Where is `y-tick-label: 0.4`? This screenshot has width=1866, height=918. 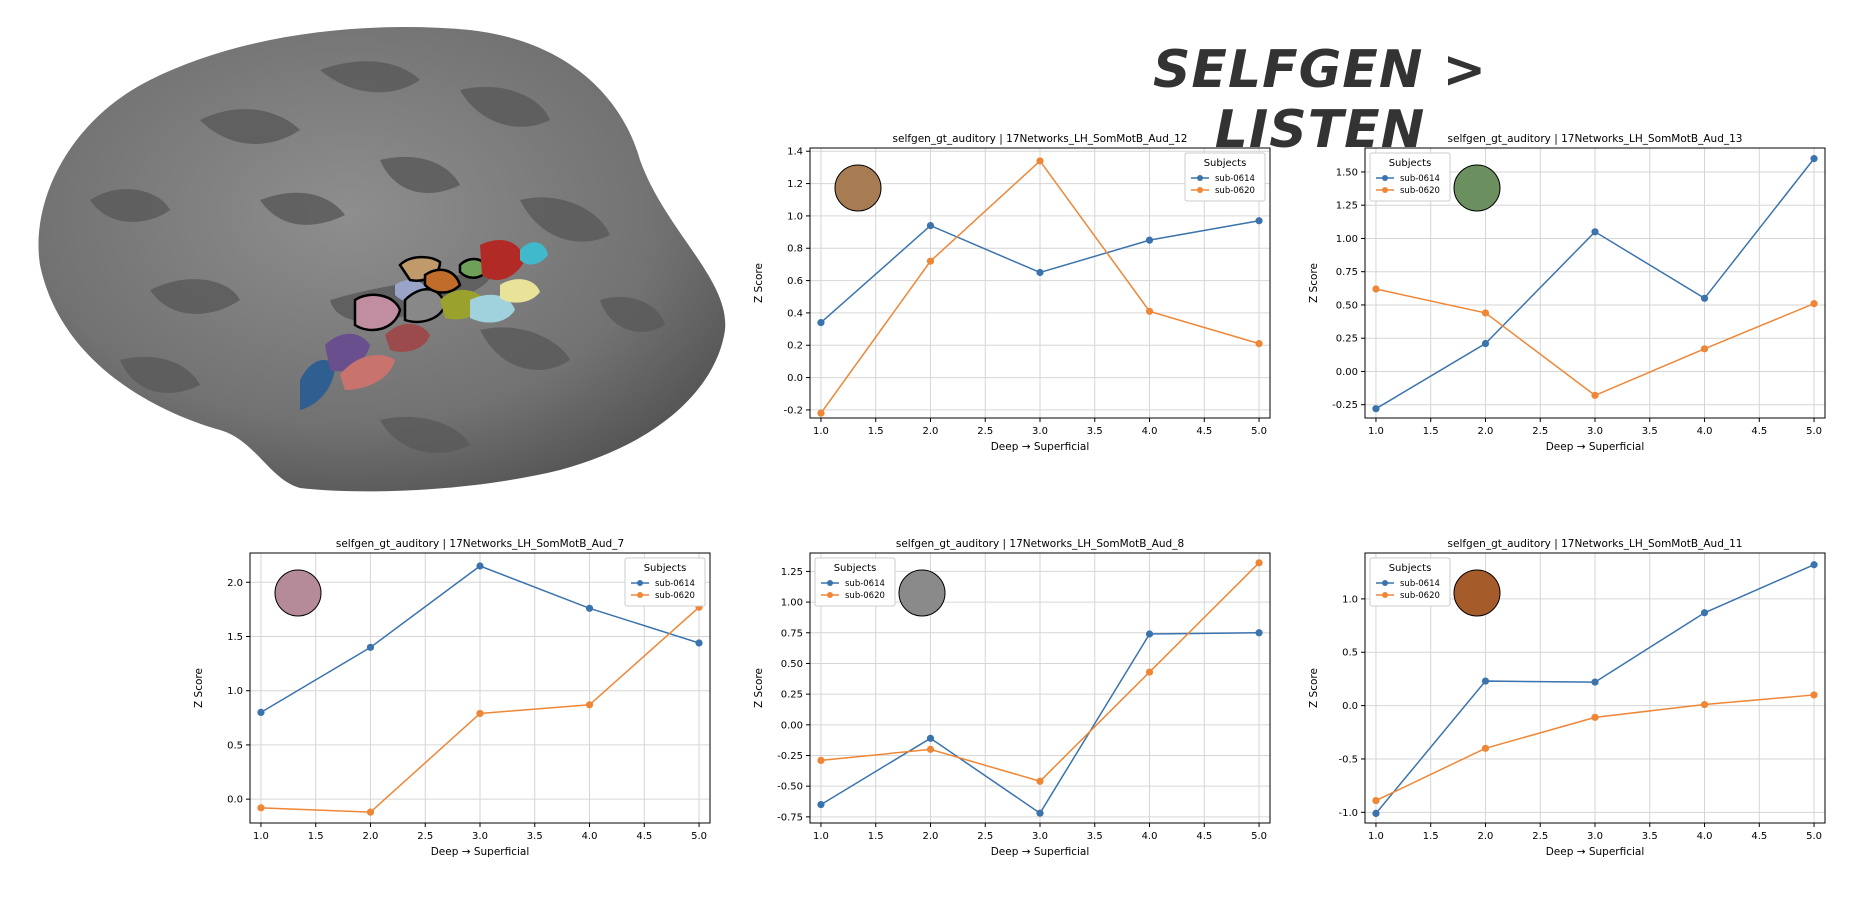 y-tick-label: 0.4 is located at coordinates (795, 313).